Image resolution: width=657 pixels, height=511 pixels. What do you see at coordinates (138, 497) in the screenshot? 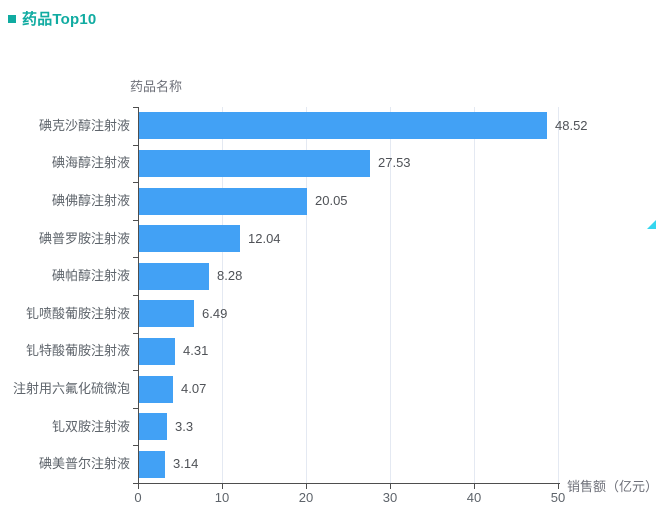
I see `x-axis-tick-label: 0` at bounding box center [138, 497].